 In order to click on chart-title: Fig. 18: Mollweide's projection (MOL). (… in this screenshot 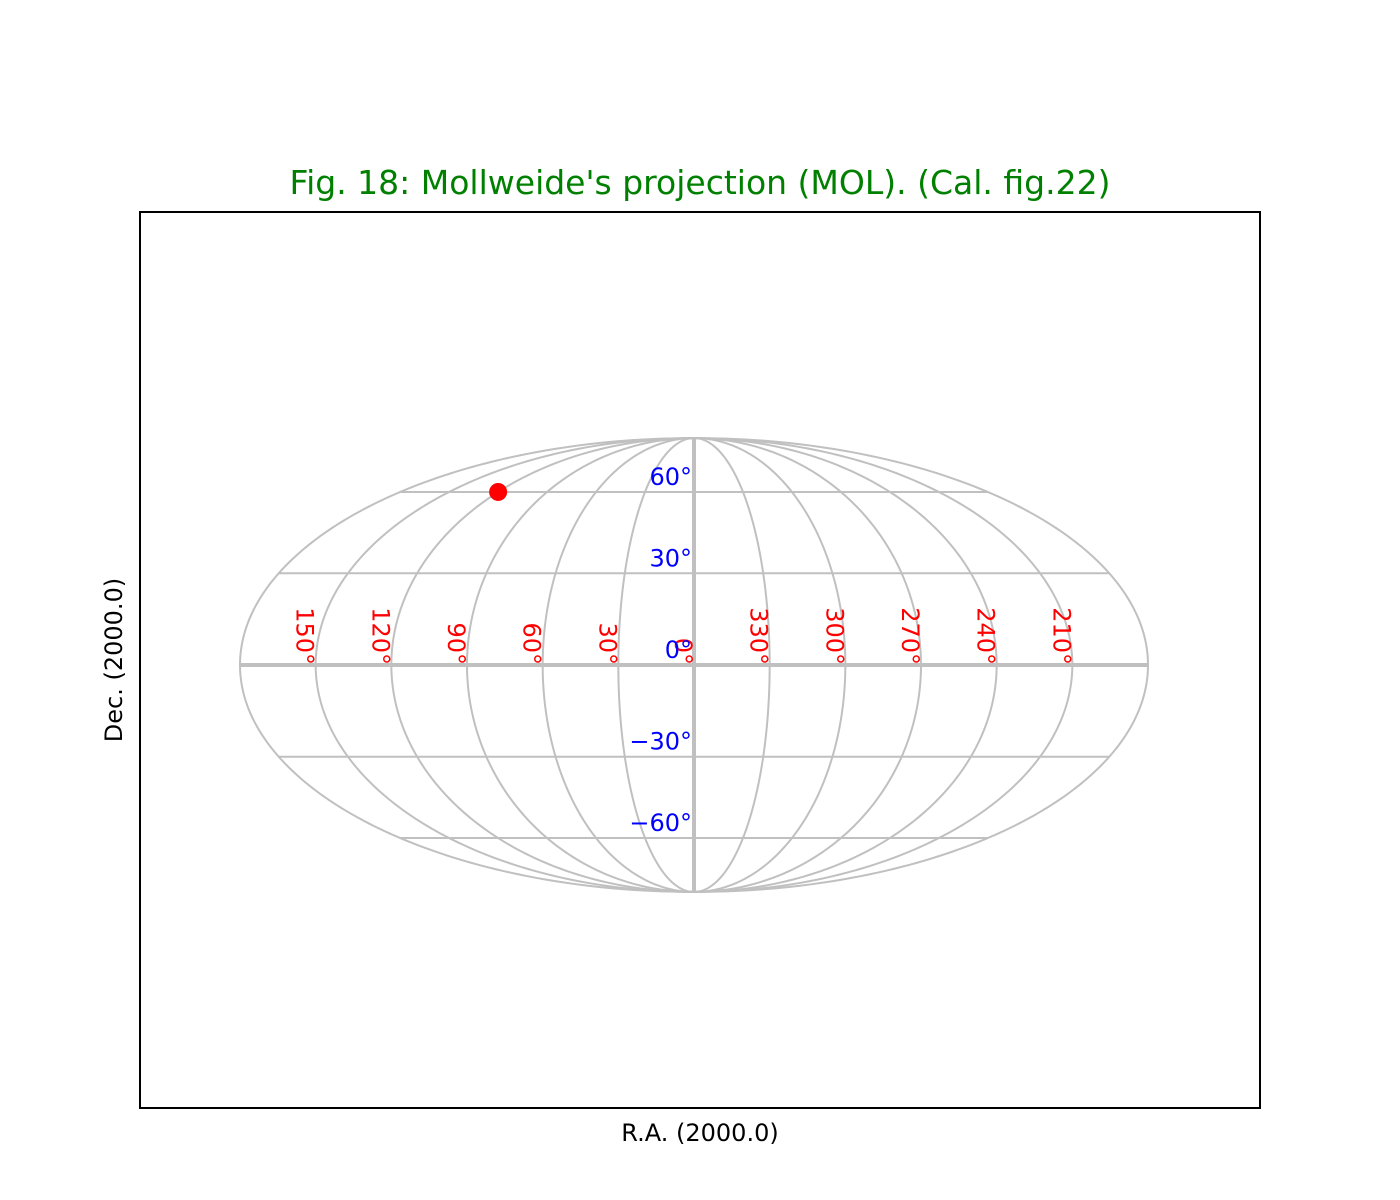, I will do `click(700, 182)`.